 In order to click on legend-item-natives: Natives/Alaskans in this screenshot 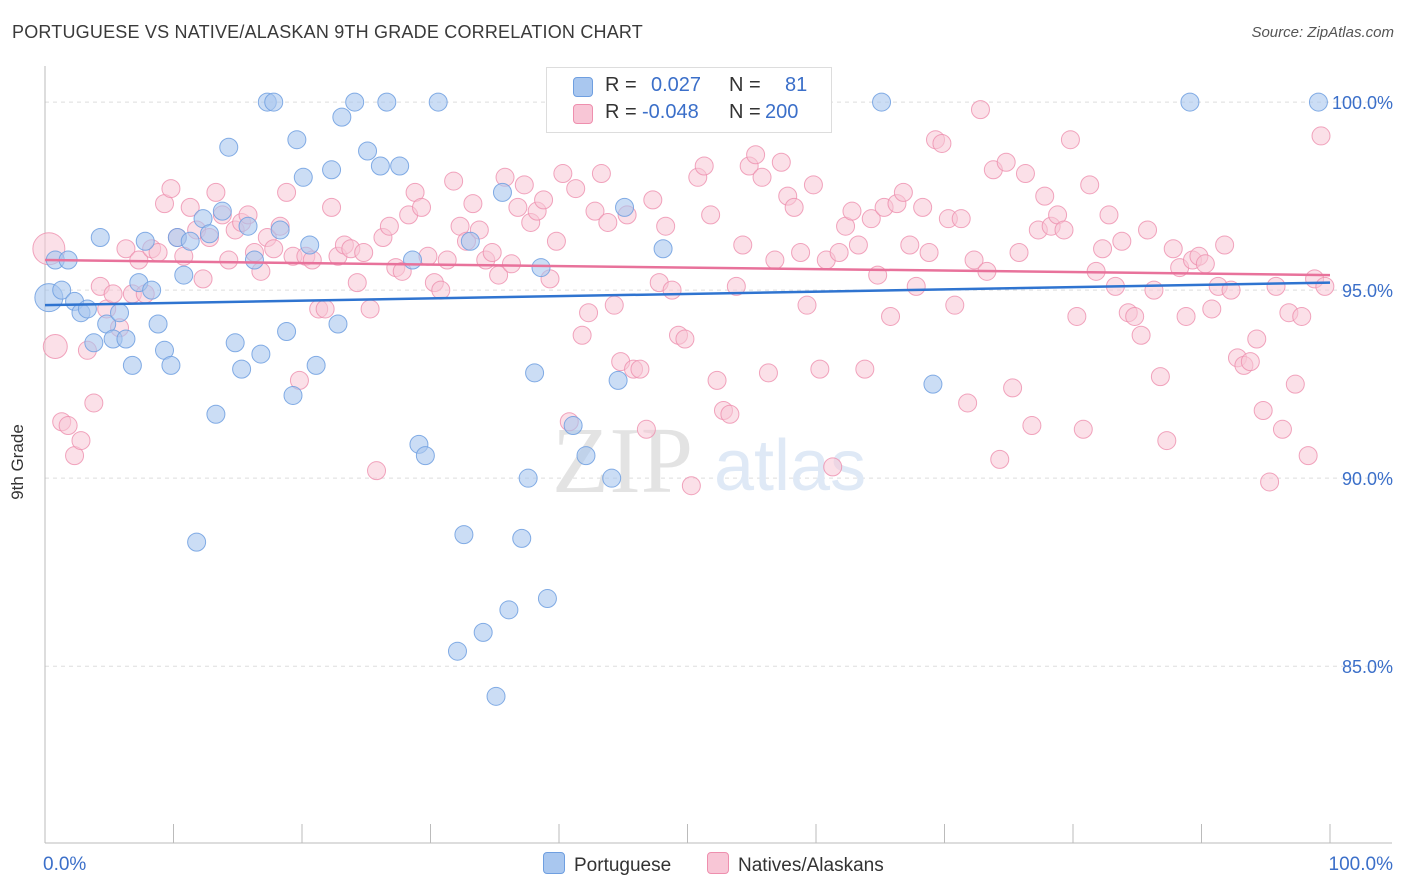, I will do `click(795, 864)`.